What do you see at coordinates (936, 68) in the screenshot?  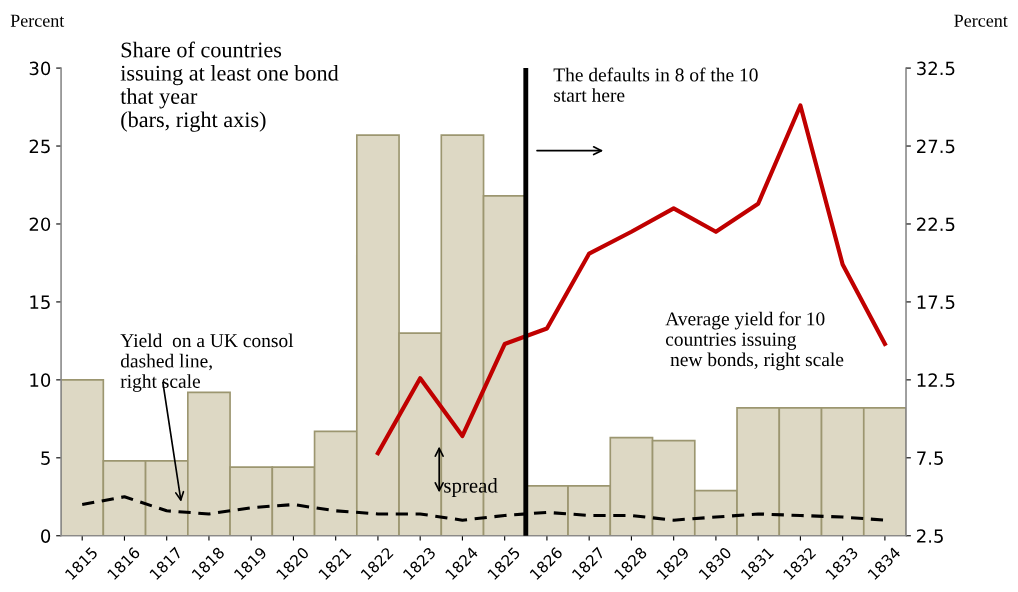 I see `y2-tick-label: 32.5` at bounding box center [936, 68].